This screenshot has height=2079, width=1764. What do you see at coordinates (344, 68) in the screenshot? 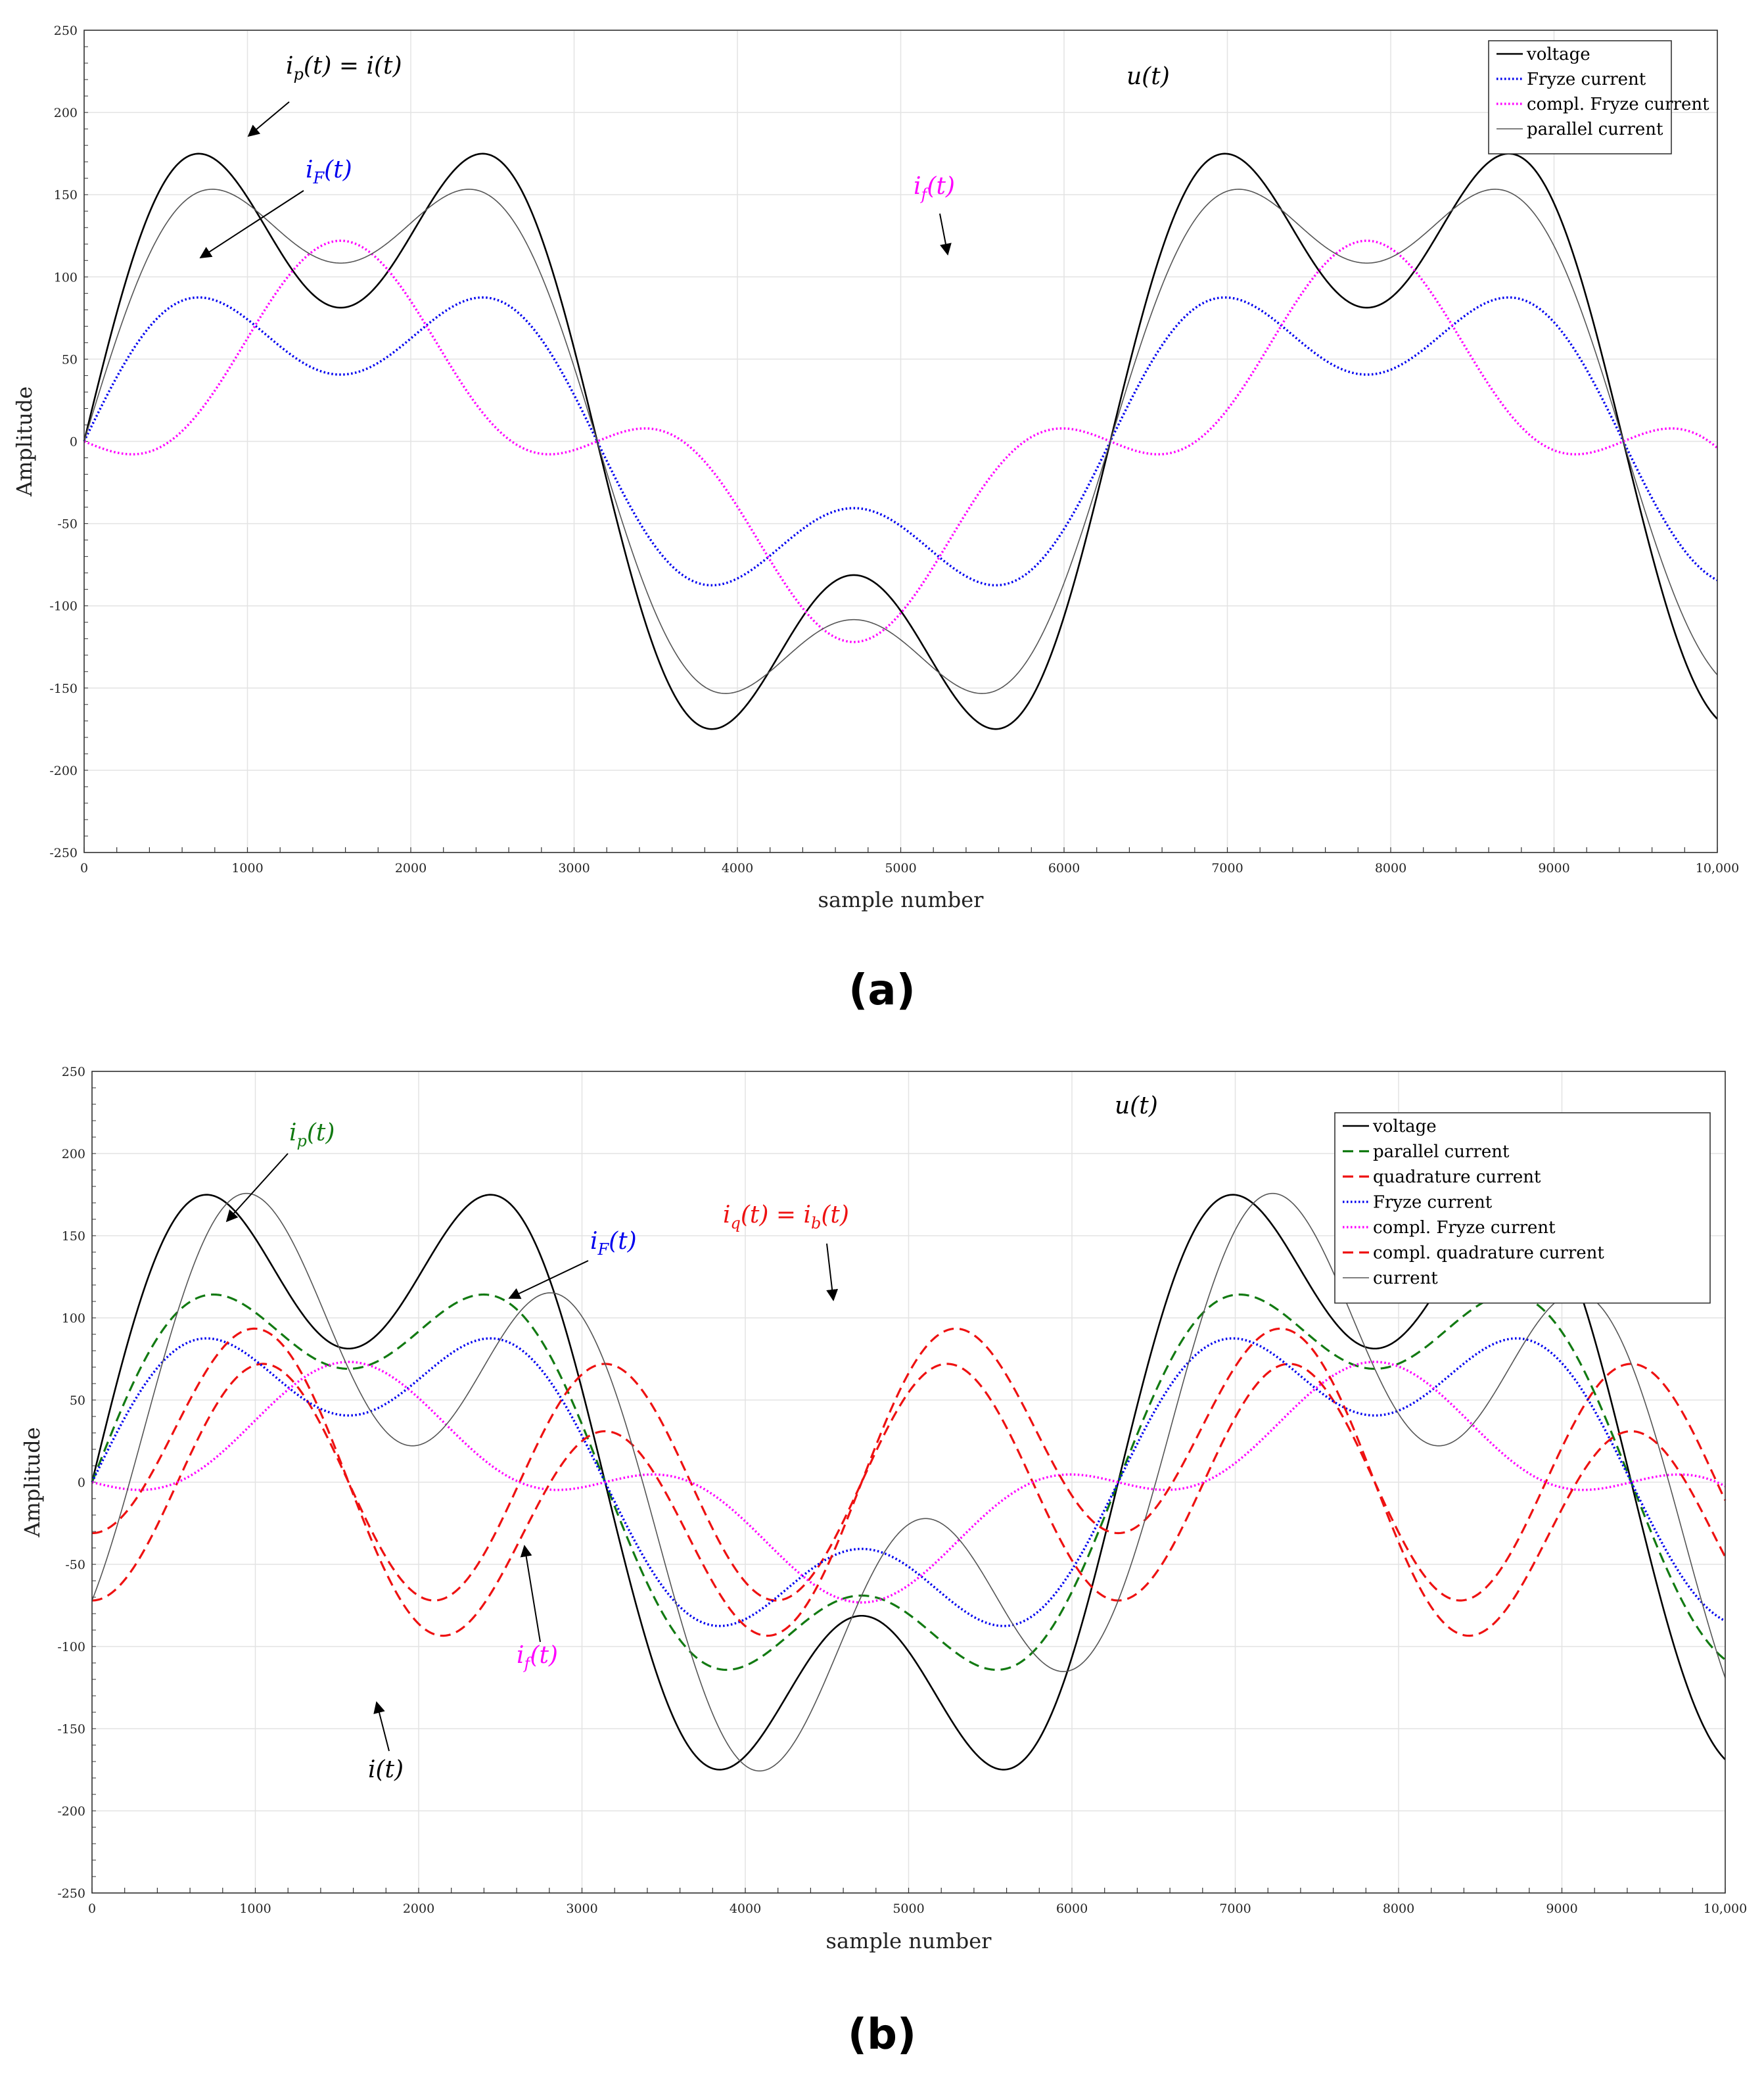
I see `annotation-ip-equals-i: ip(t) = i(t)` at bounding box center [344, 68].